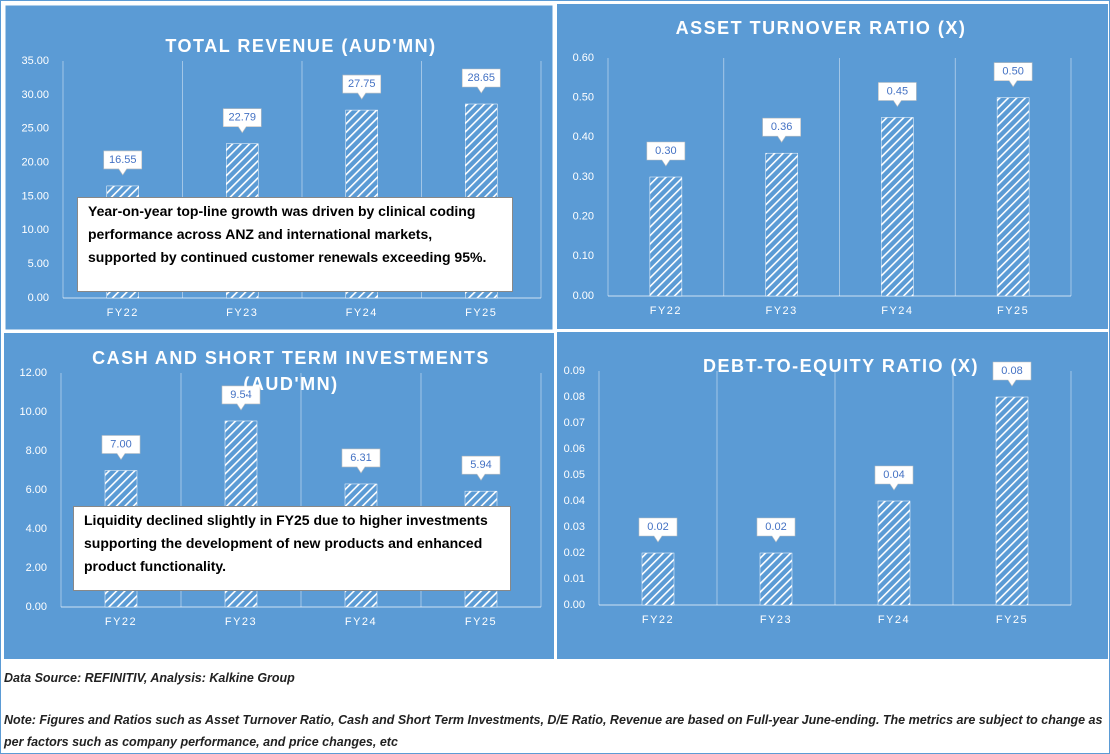 The image size is (1110, 754). What do you see at coordinates (840, 366) in the screenshot?
I see `chart-title: DEBT-TO-EQUITY RATIO (X)` at bounding box center [840, 366].